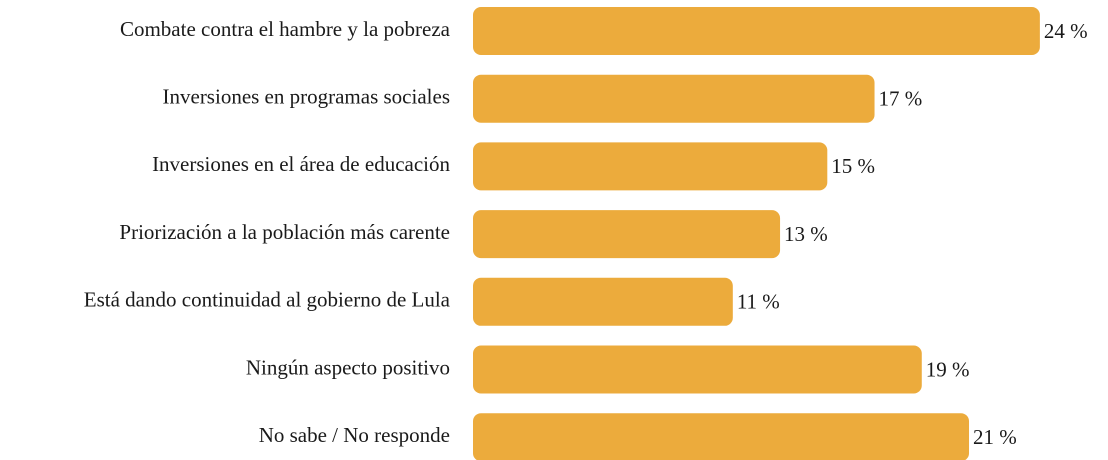 This screenshot has height=460, width=1108. Describe the element at coordinates (348, 367) in the screenshot. I see `category-label: Ningún aspecto positivo` at that location.